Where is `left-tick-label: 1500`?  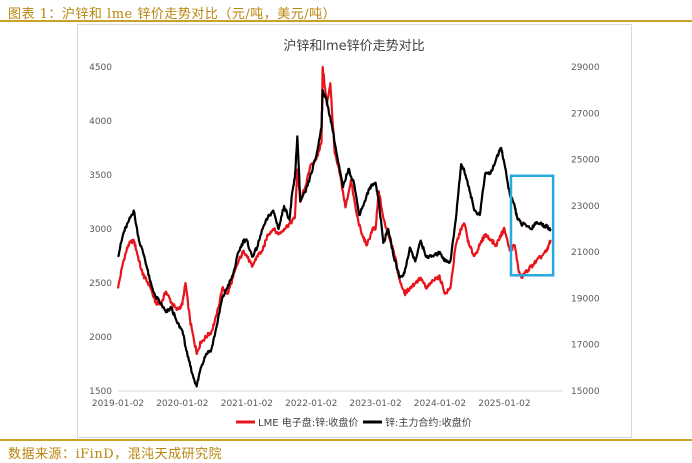 left-tick-label: 1500 is located at coordinates (100, 392).